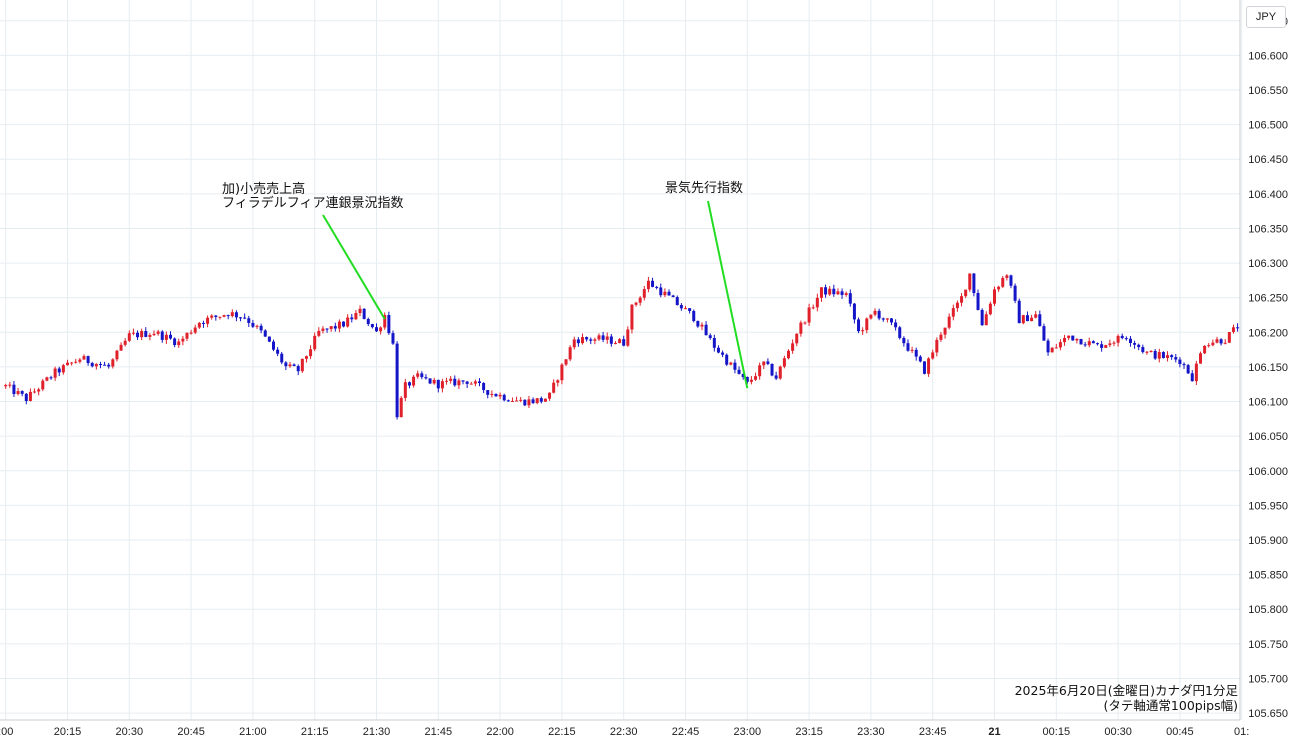  What do you see at coordinates (1057, 732) in the screenshot?
I see `x-tick-label: 00:15` at bounding box center [1057, 732].